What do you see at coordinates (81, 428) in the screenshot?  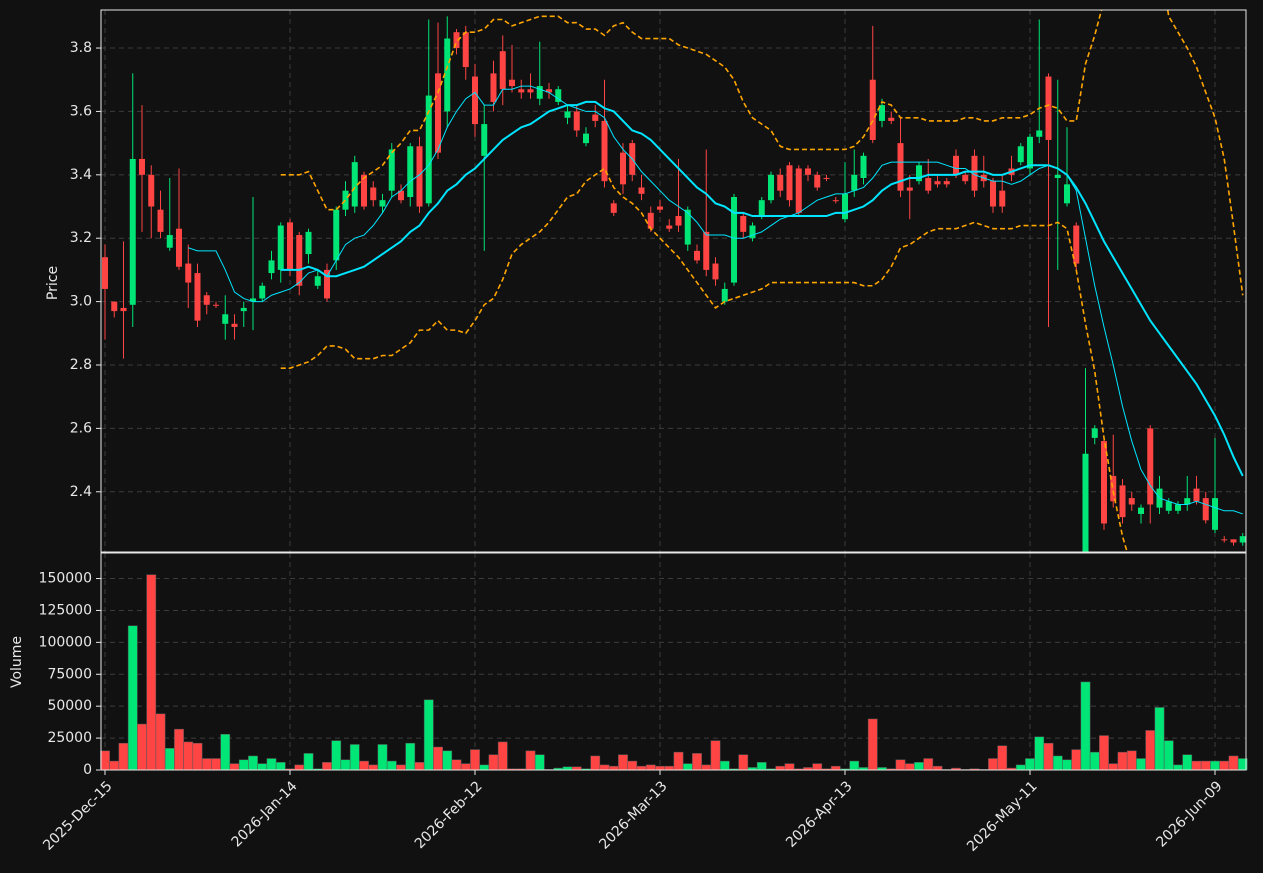 I see `y-tick-label: 2.6` at bounding box center [81, 428].